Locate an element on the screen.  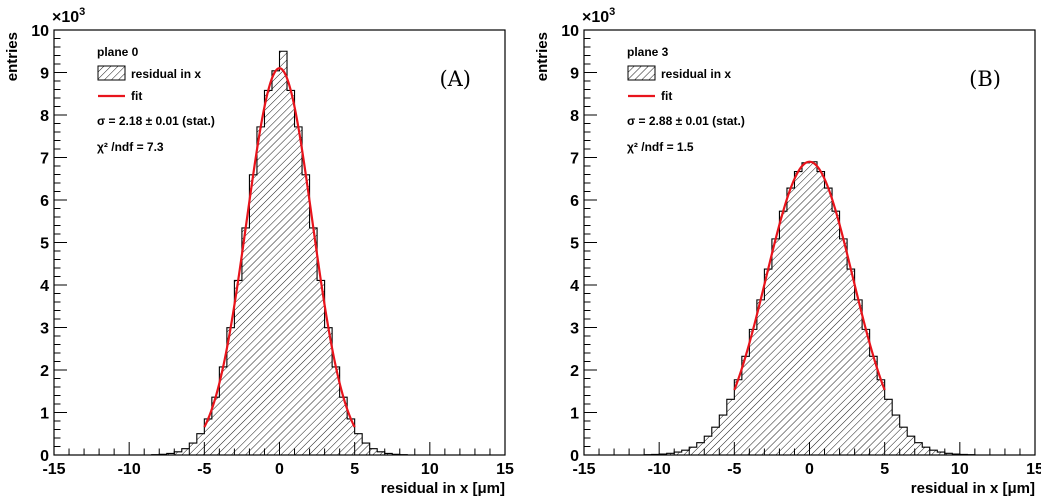
chi2-annotation: χ² /ndf = 7.3 is located at coordinates (130, 147).